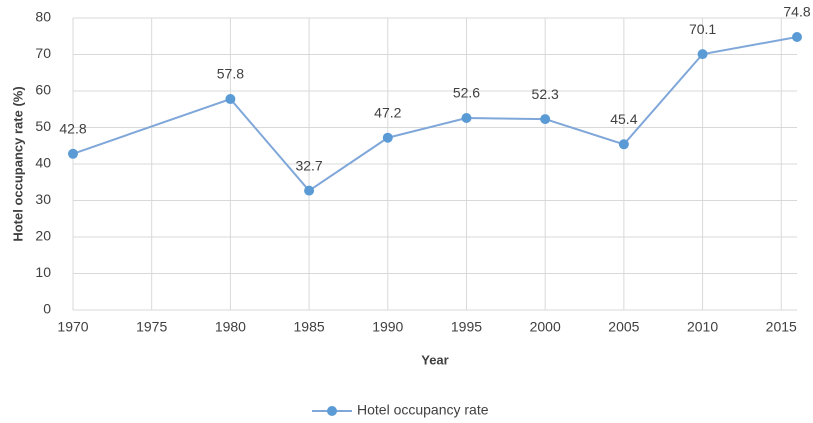 Image resolution: width=813 pixels, height=423 pixels. I want to click on x-tick-label: 2015, so click(781, 327).